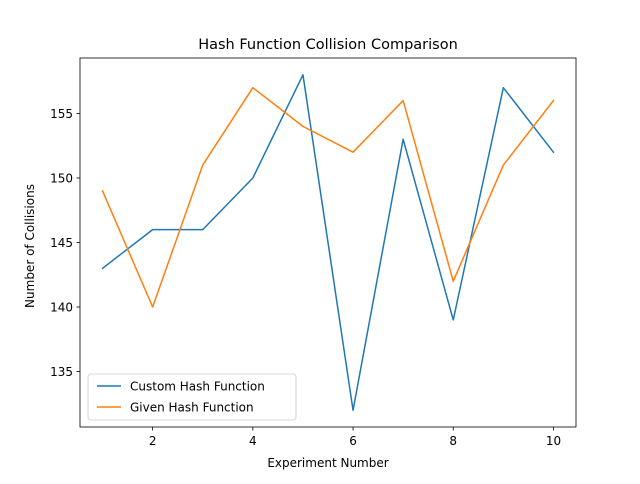 The image size is (640, 484). Describe the element at coordinates (328, 45) in the screenshot. I see `chart-title: Hash Function Collision Comparison` at that location.